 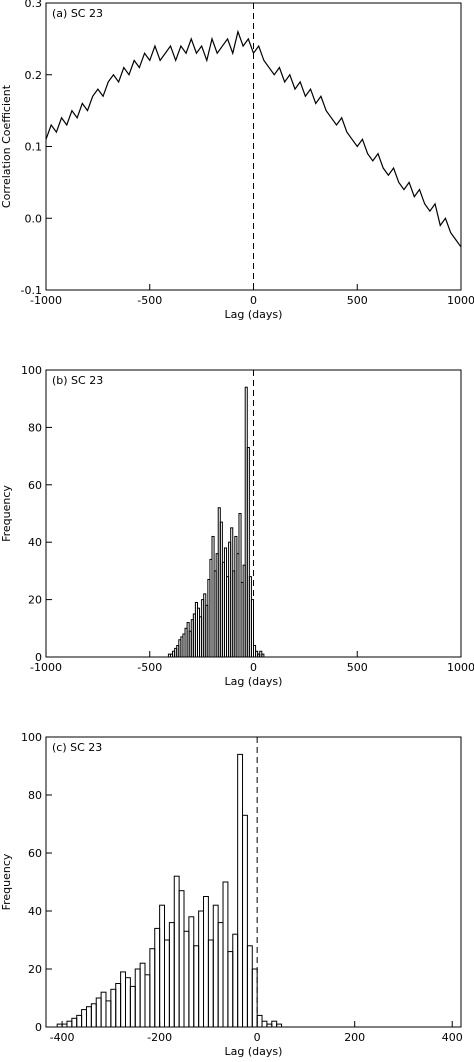 What do you see at coordinates (6, 146) in the screenshot?
I see `y-axis-label: Correlation Coefficient` at bounding box center [6, 146].